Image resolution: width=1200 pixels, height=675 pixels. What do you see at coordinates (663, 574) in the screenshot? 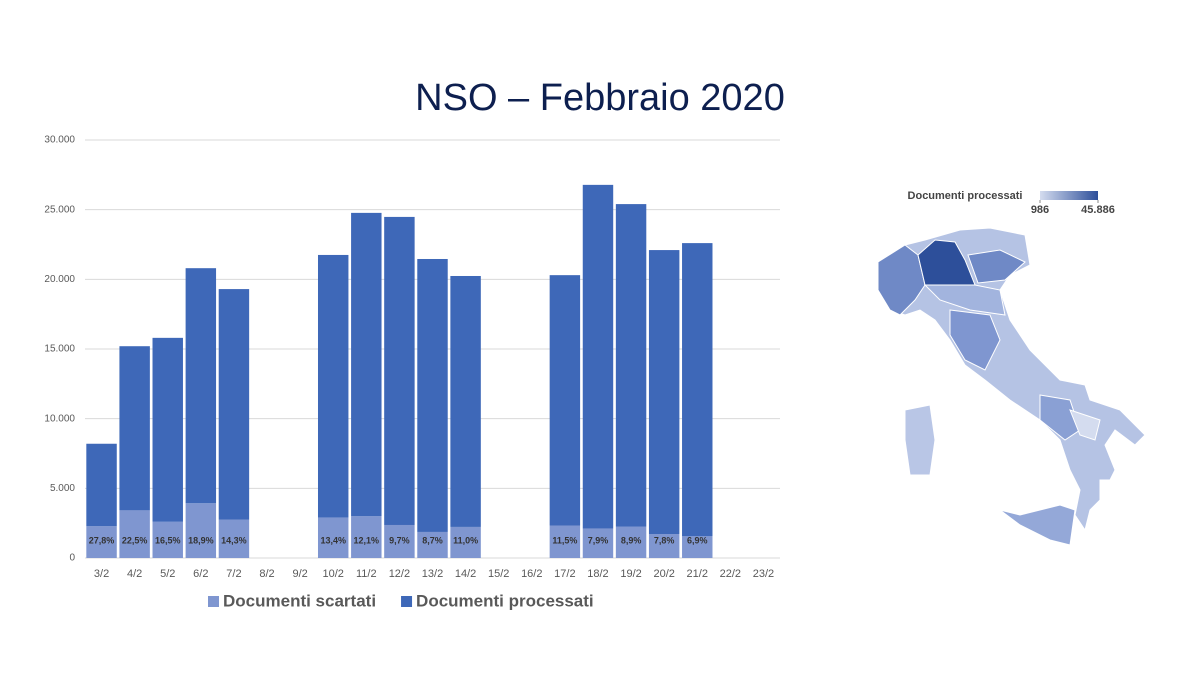
I see `x-tick-label: 20/2` at bounding box center [663, 574].